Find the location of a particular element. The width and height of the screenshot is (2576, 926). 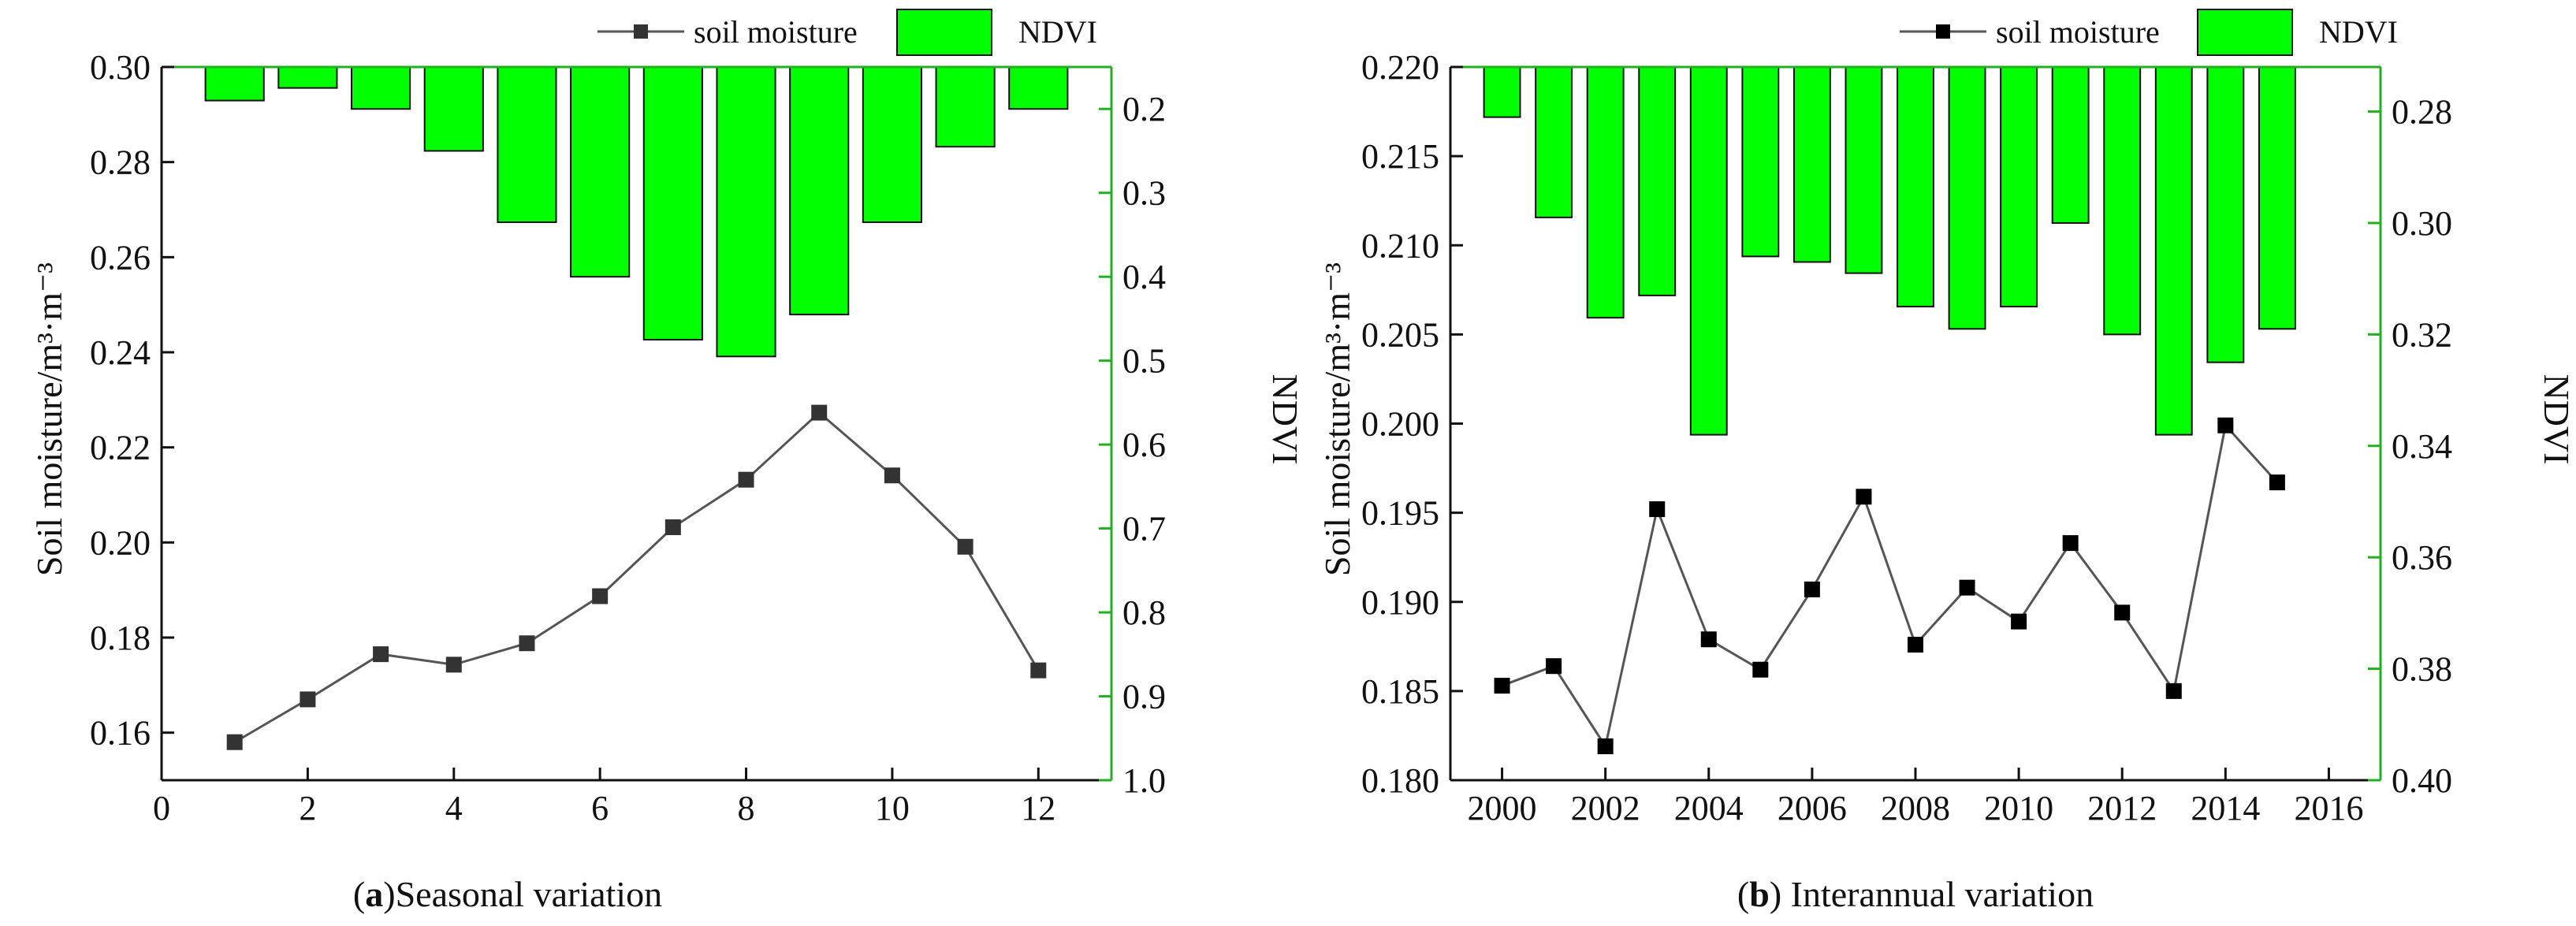

panel-b-soil-moisture-point-2012 is located at coordinates (2122, 612).